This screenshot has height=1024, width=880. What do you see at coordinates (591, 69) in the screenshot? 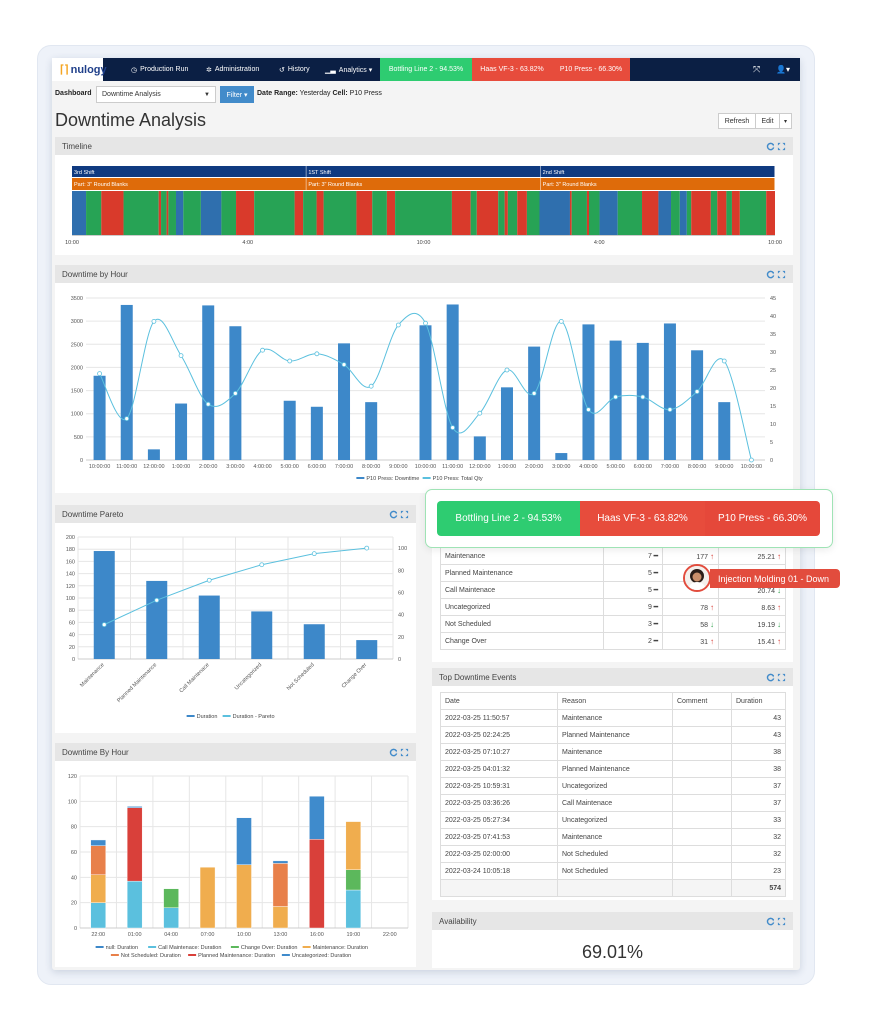
I see `status-p10-press: P10 Press - 66.30%` at bounding box center [591, 69].